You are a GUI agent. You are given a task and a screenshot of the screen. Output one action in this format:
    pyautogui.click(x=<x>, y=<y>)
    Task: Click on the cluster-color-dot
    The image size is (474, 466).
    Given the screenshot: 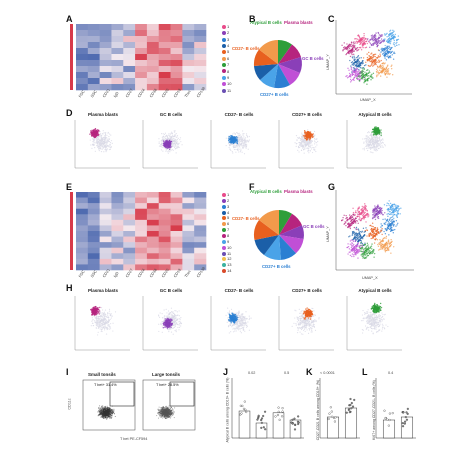 What is the action you would take?
    pyautogui.click(x=224, y=241)
    